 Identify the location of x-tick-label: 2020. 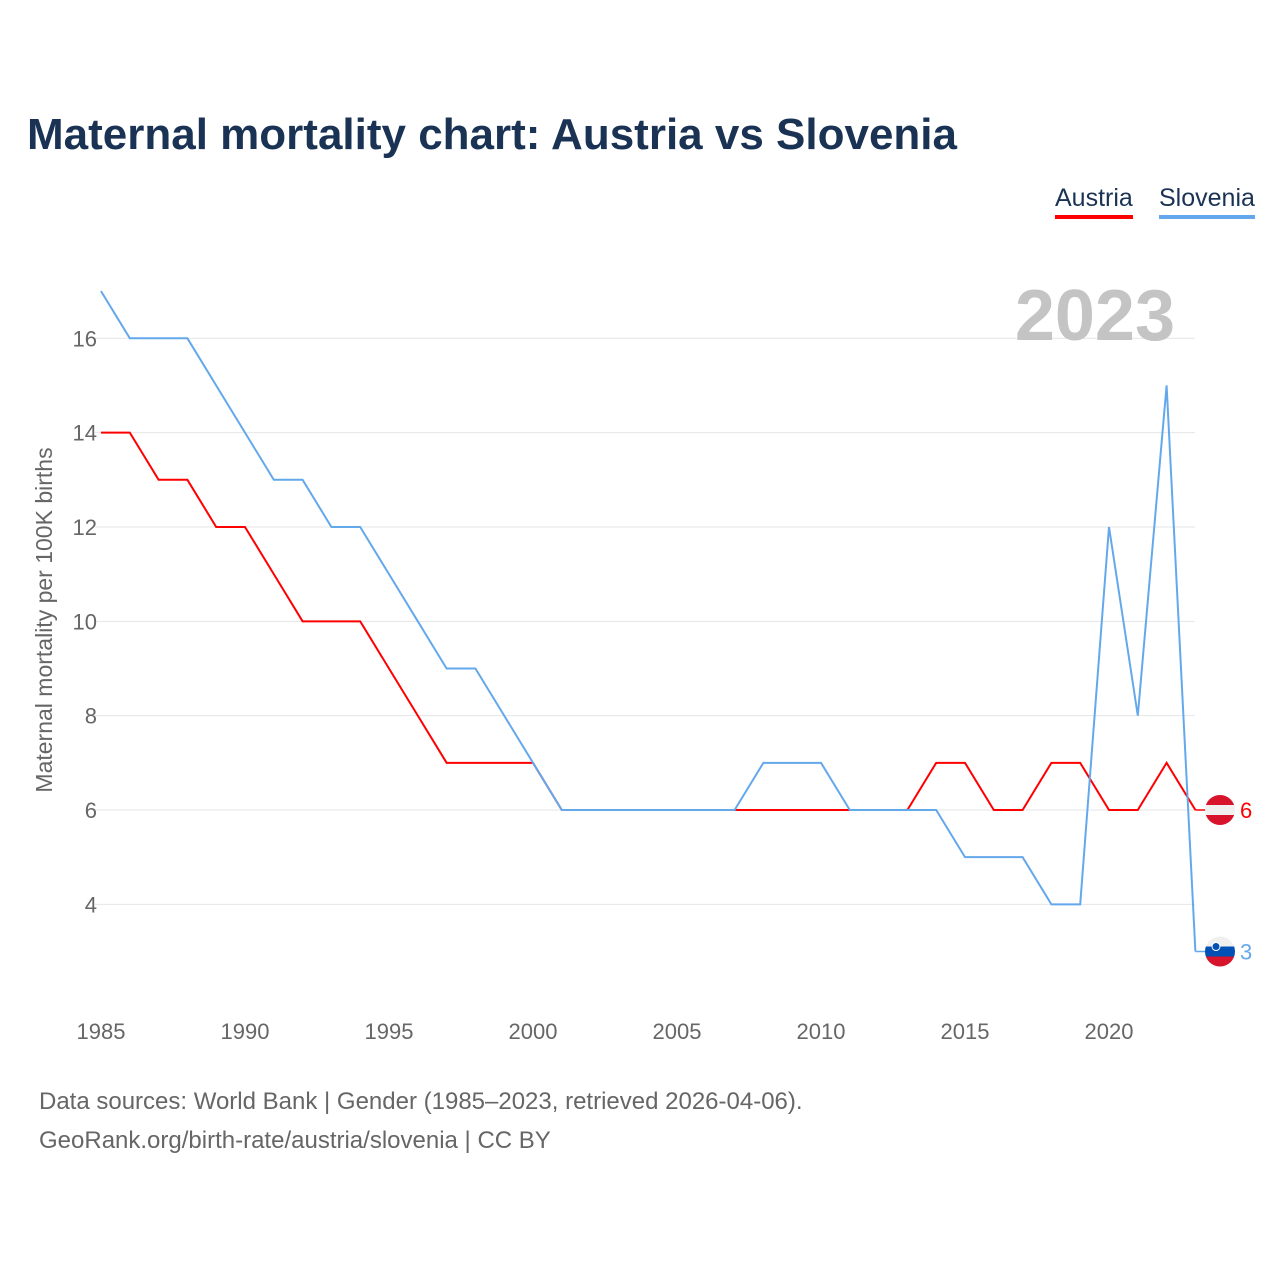
(1109, 1031).